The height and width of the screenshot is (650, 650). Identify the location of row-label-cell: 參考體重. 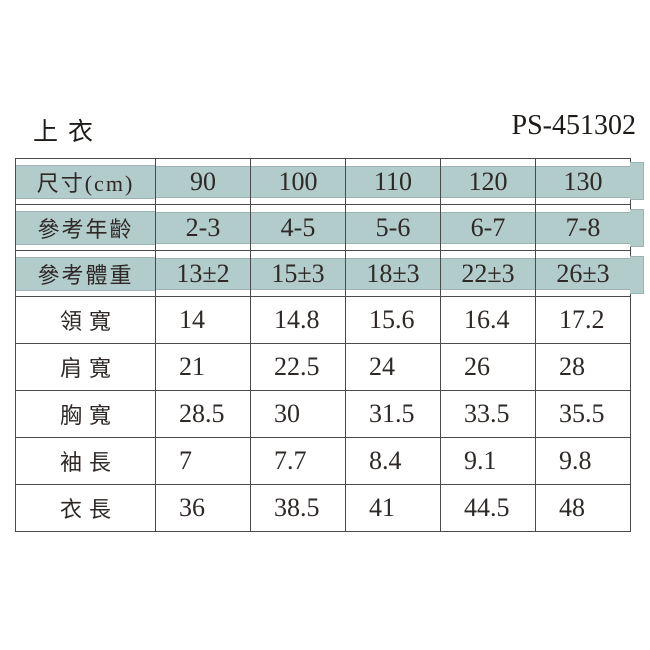
(85, 273).